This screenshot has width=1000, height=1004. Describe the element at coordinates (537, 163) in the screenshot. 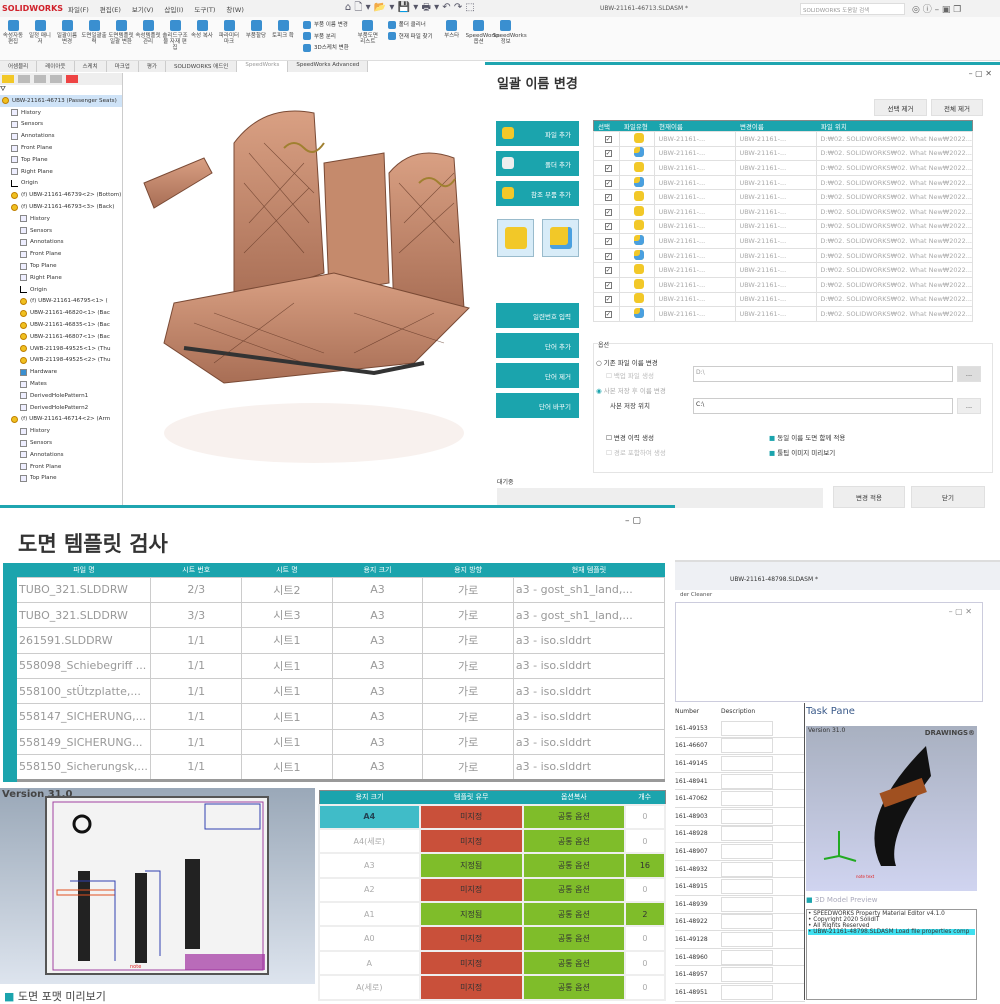

I see `add-folder-button: 폴더 추가` at that location.